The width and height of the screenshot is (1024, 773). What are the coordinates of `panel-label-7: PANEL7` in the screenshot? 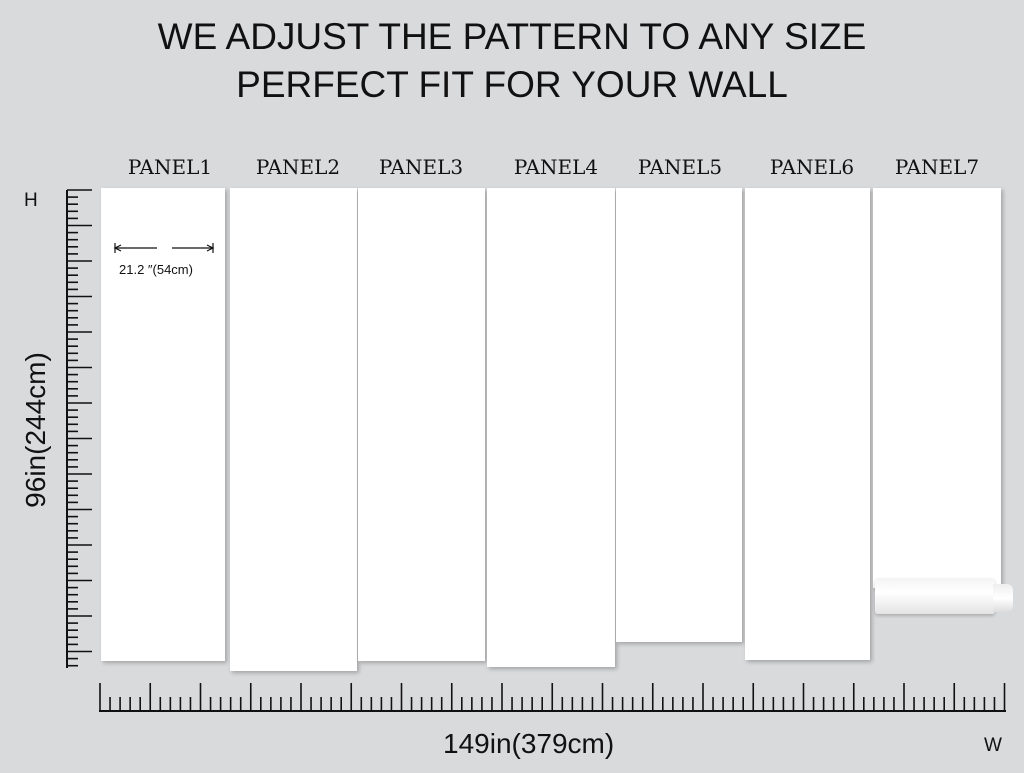 It's located at (937, 167).